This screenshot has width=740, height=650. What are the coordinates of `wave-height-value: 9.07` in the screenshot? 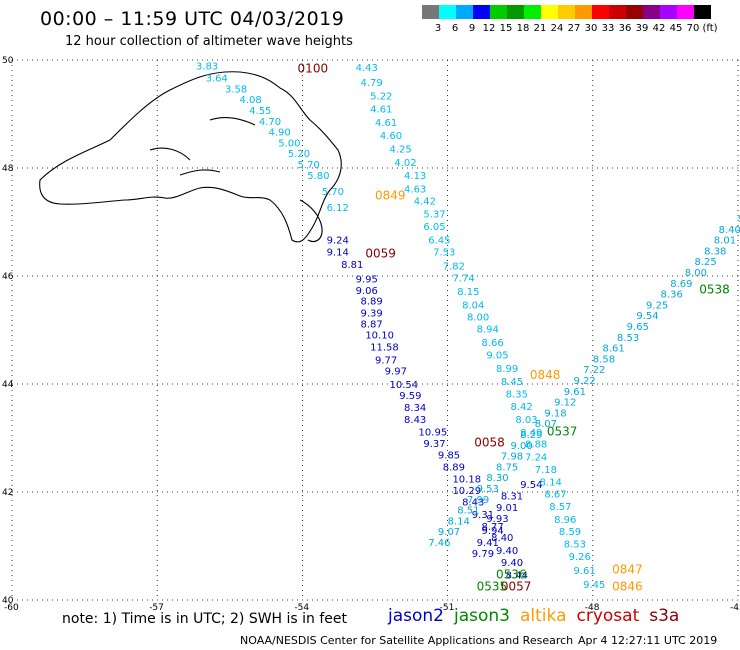 It's located at (449, 532).